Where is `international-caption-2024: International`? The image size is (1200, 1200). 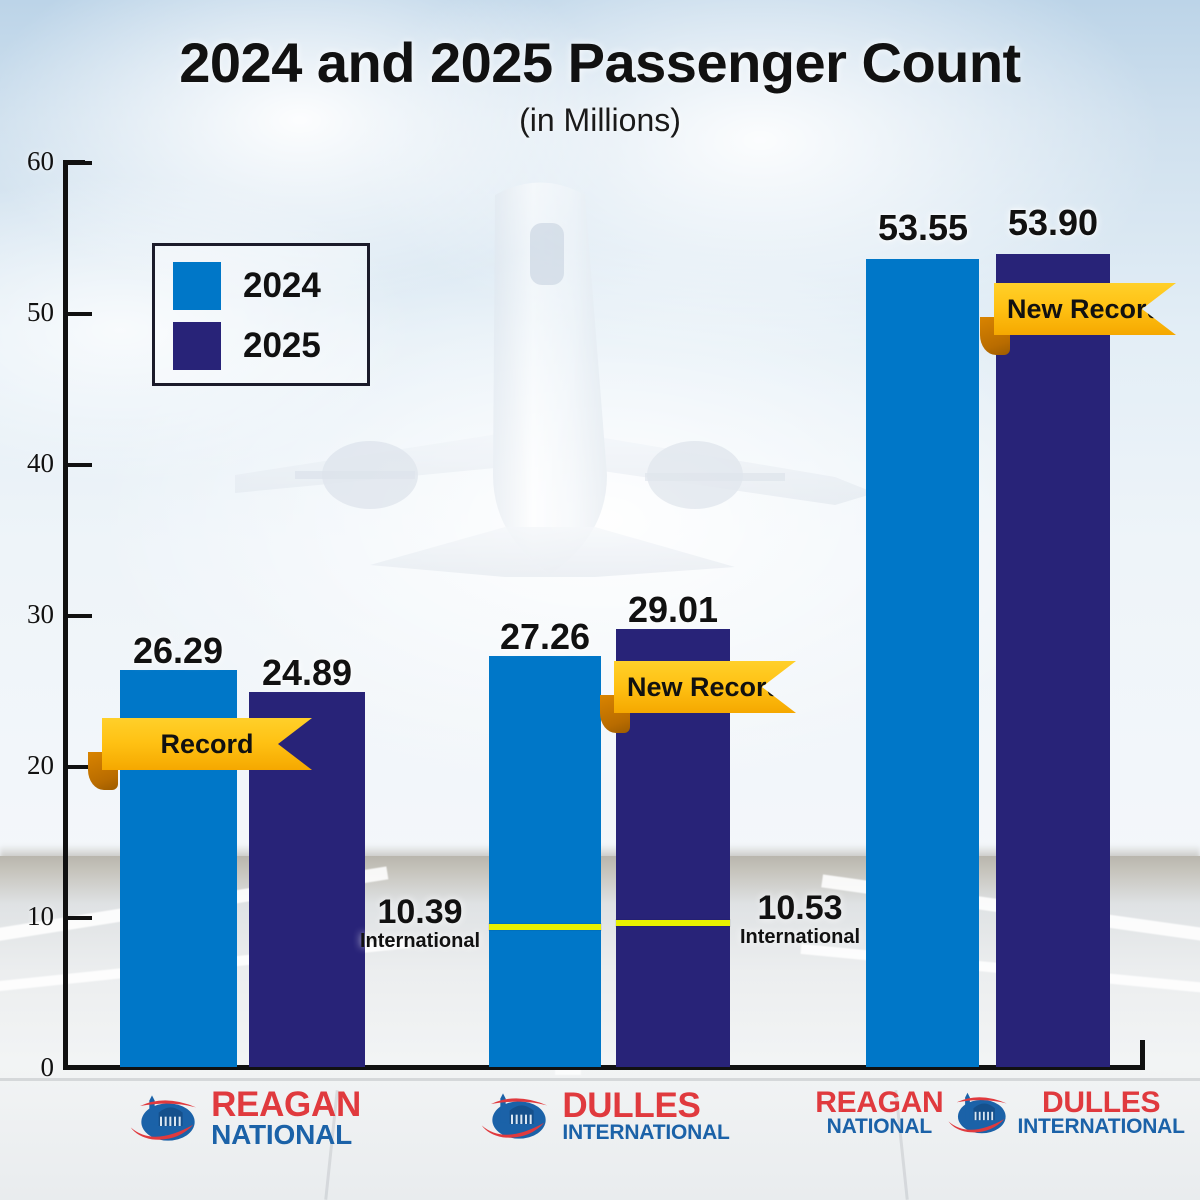 international-caption-2024: International is located at coordinates (419, 941).